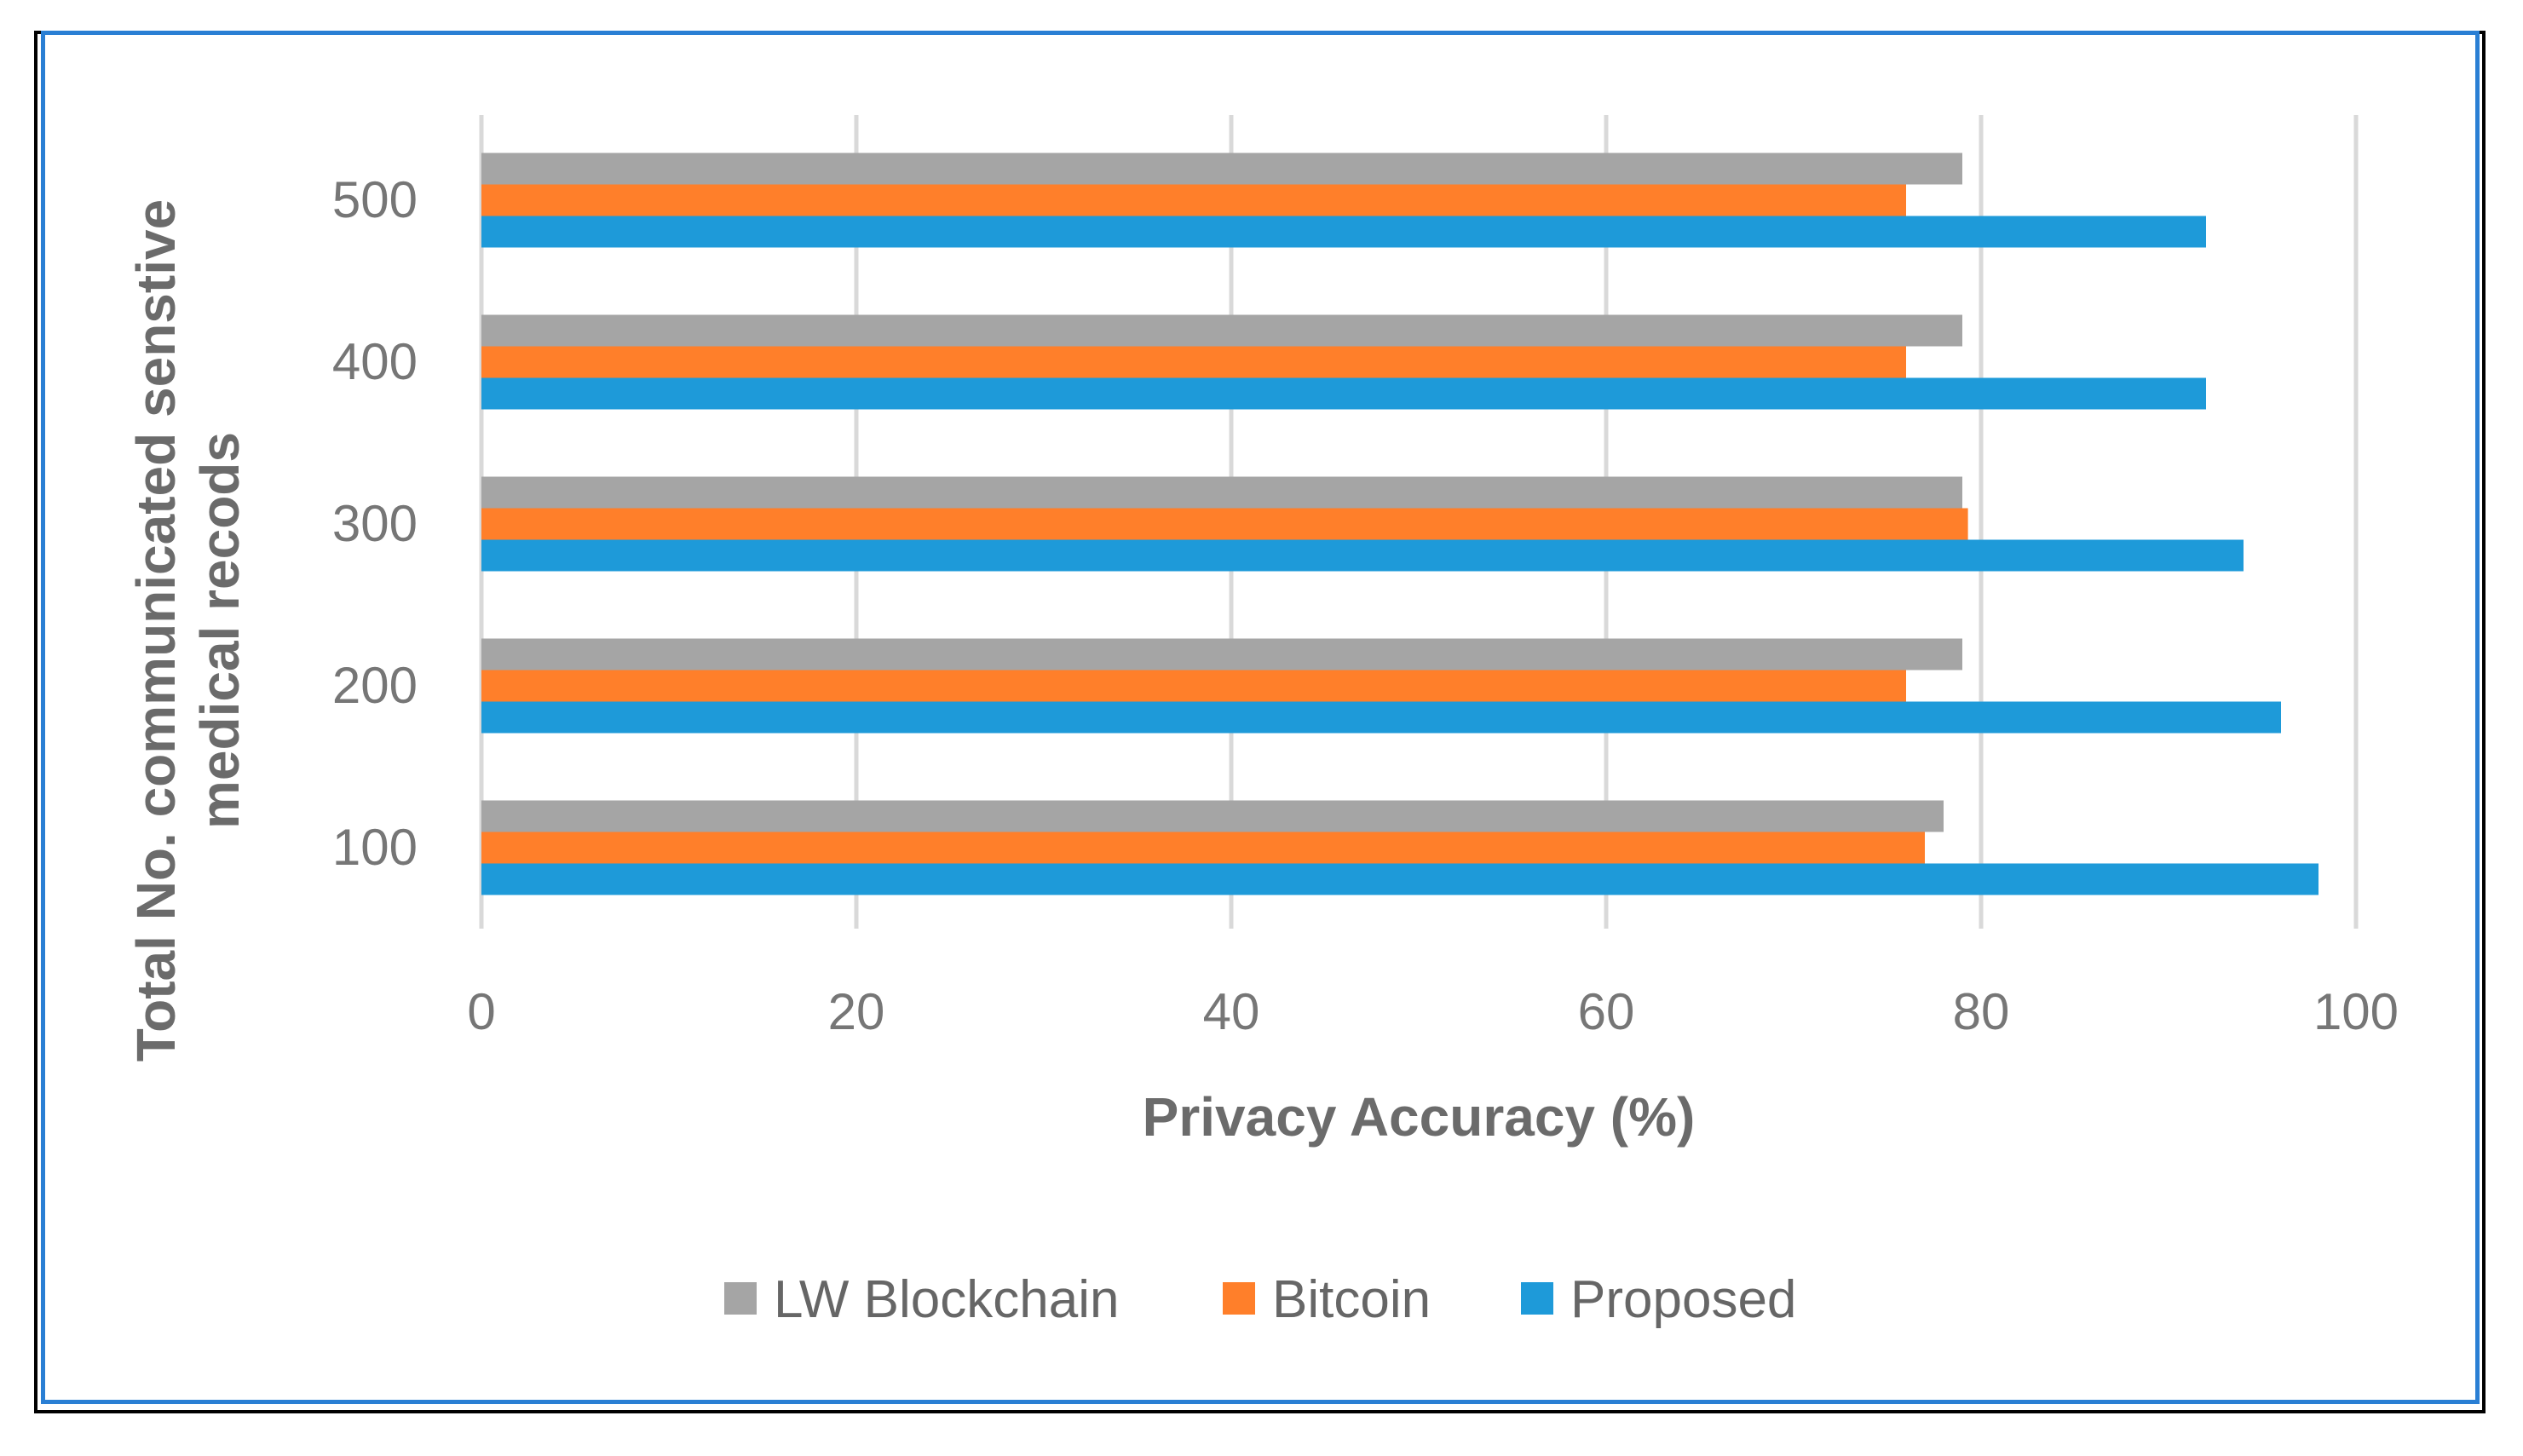 This screenshot has width=2523, height=1456. I want to click on x-tick-label-20: 20, so click(856, 1012).